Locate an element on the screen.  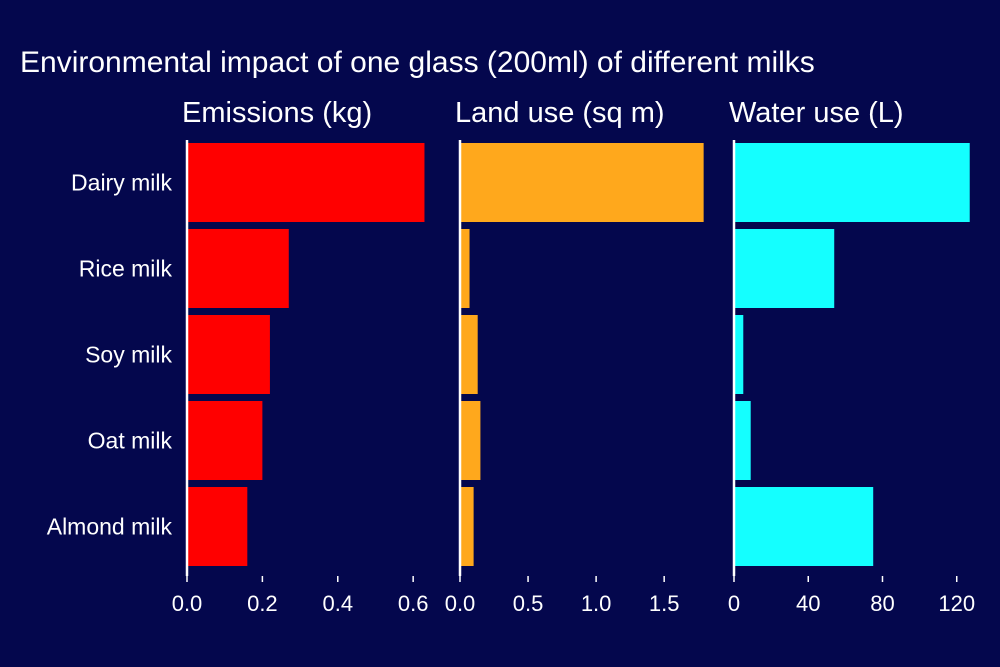
tick-label-water_use: 0 is located at coordinates (734, 603).